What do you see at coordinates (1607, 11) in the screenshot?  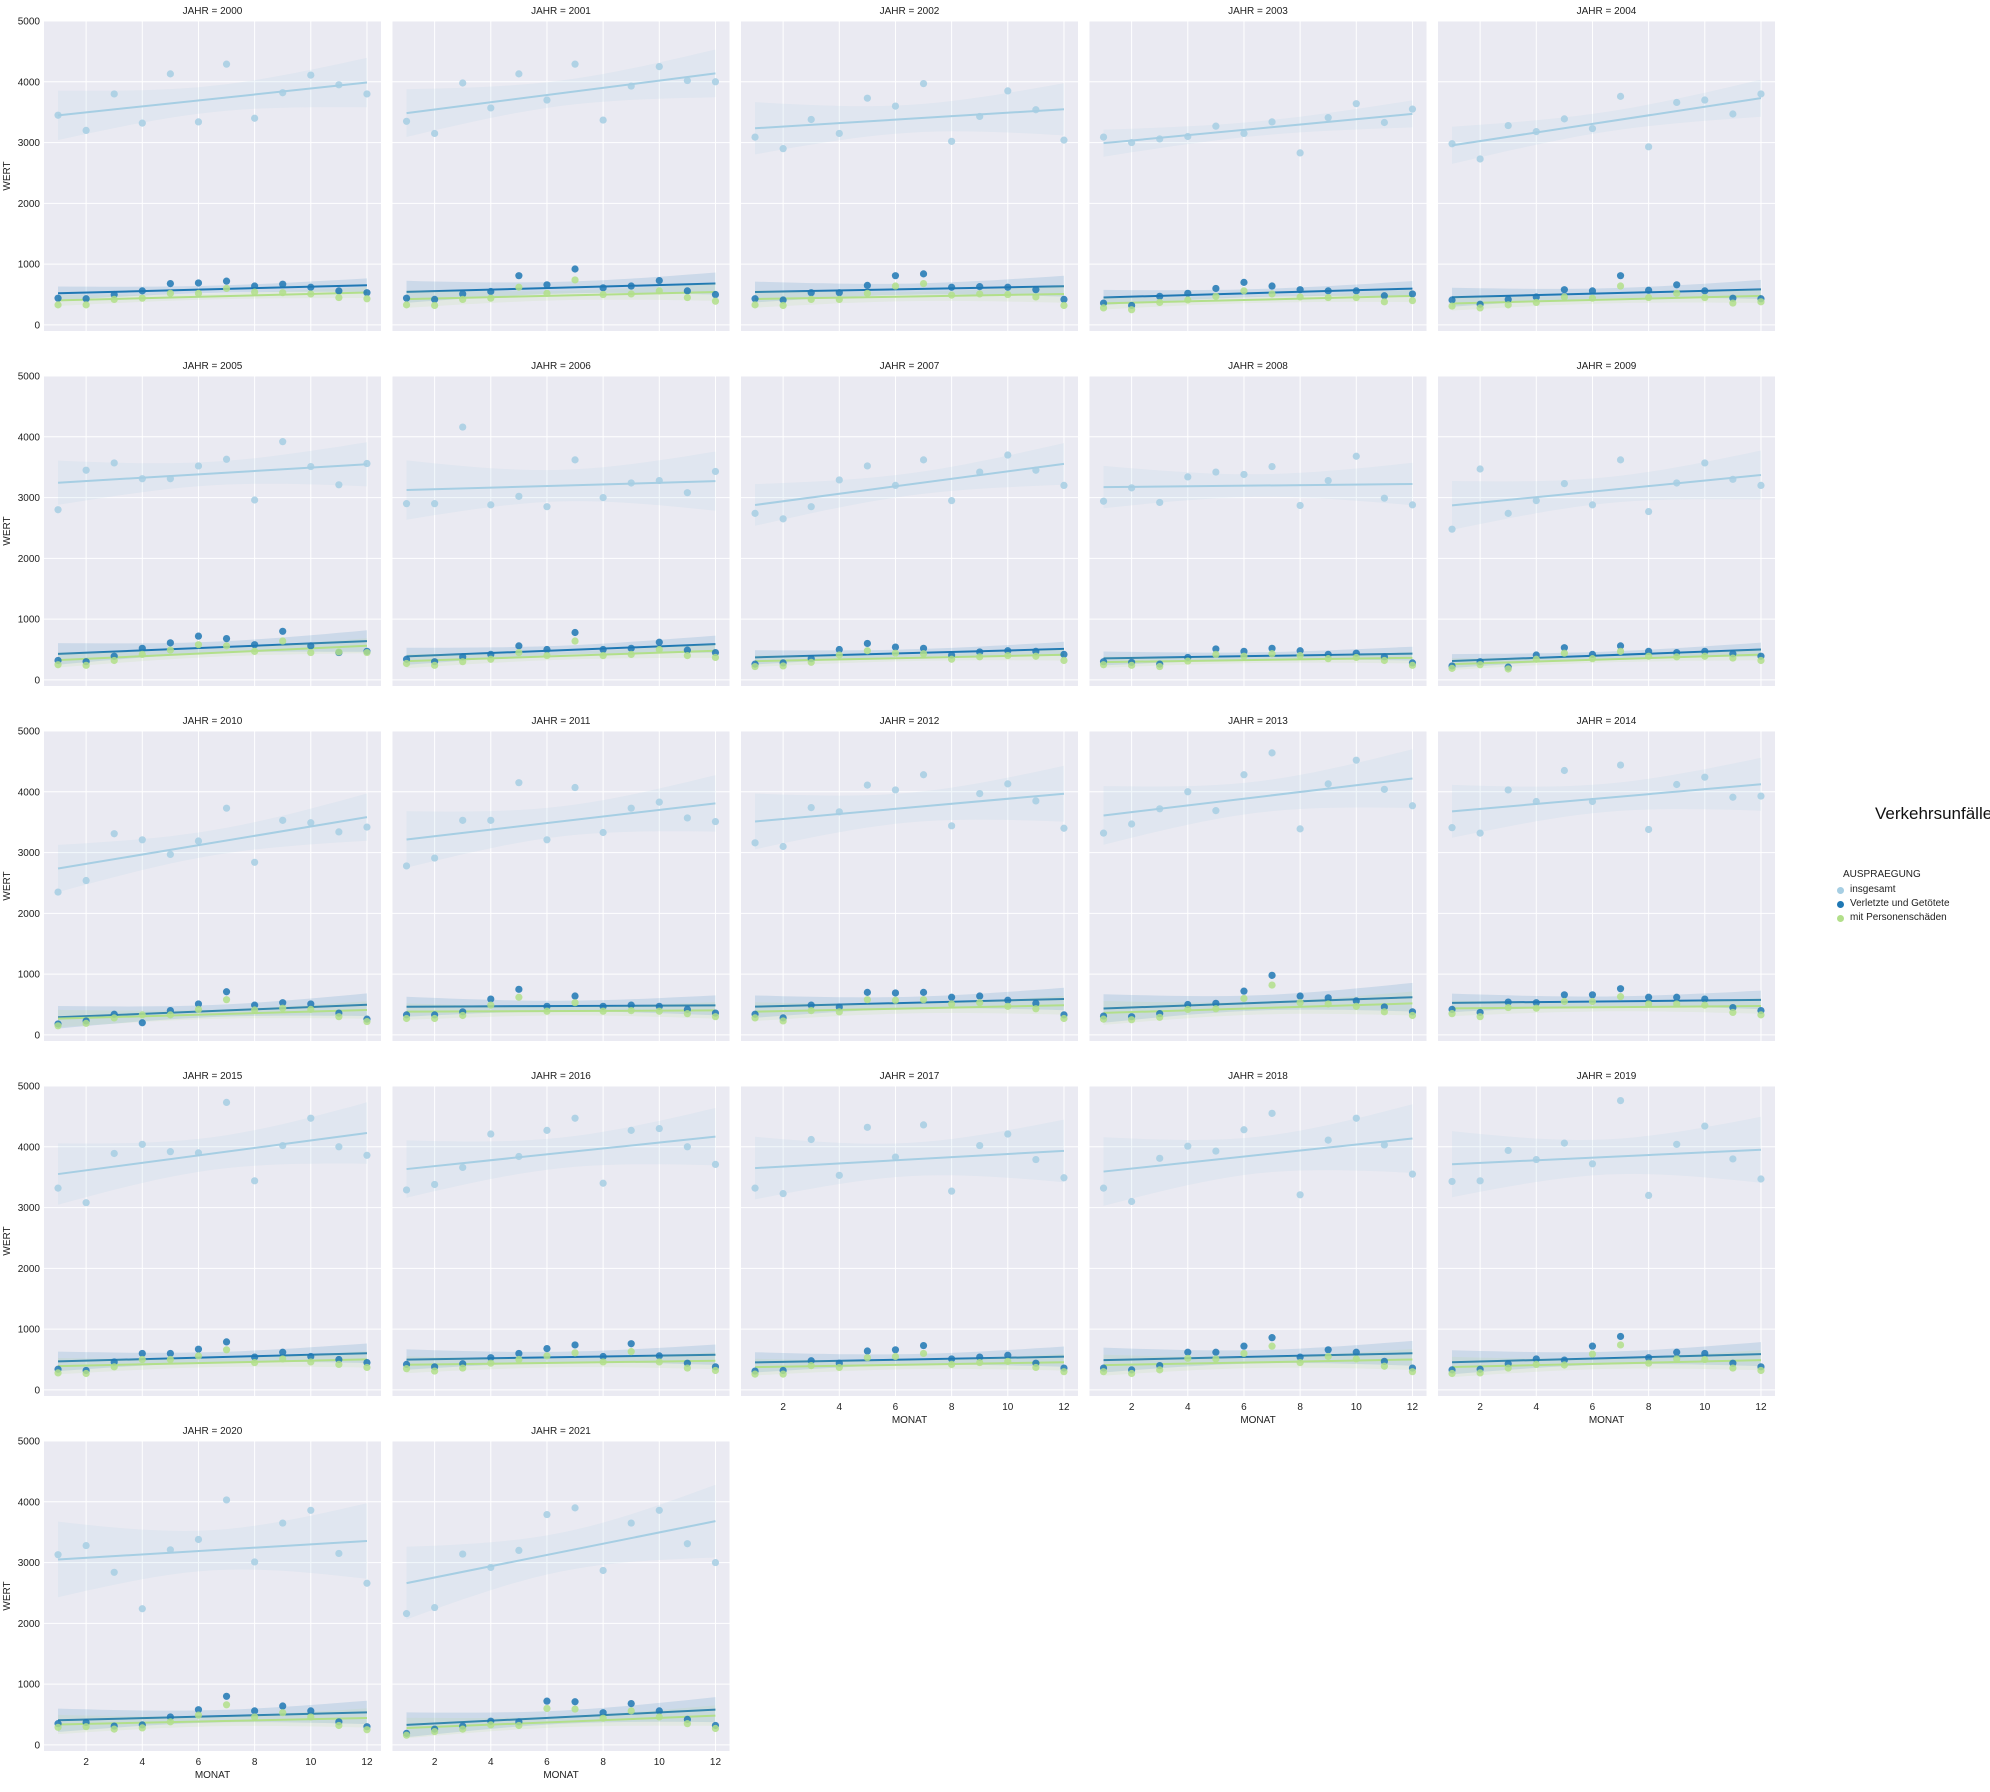 I see `panel-title: JAHR = 2004` at bounding box center [1607, 11].